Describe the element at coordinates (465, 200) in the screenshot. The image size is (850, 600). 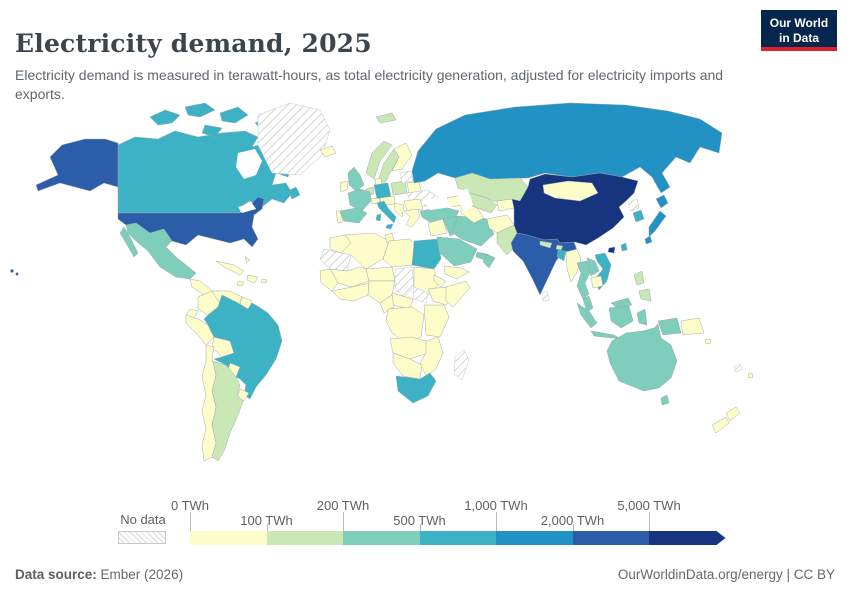
I see `sea-caspian` at that location.